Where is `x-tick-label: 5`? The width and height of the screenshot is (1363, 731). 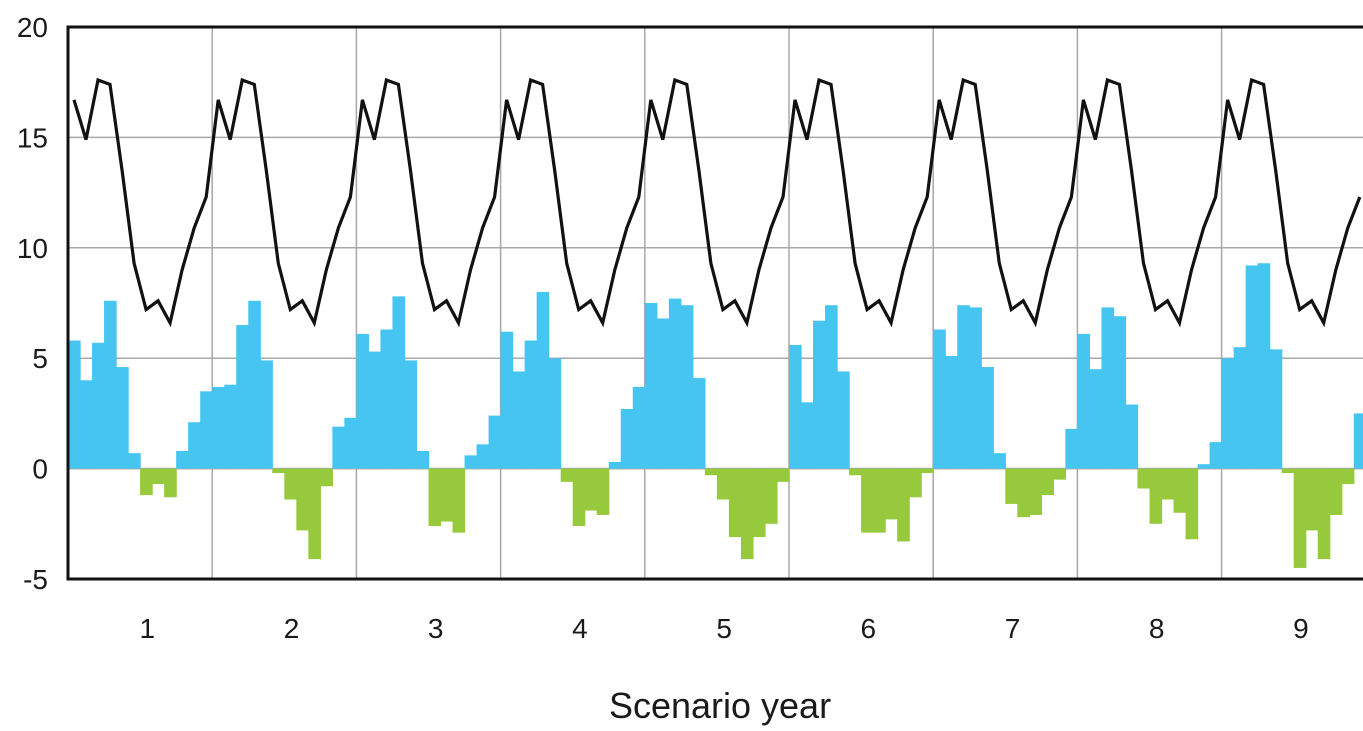 x-tick-label: 5 is located at coordinates (724, 628).